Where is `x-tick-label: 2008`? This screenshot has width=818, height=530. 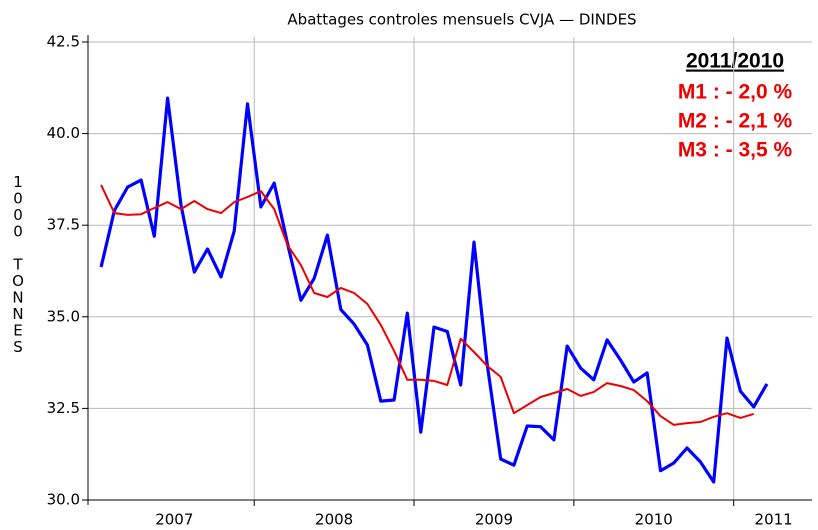
x-tick-label: 2008 is located at coordinates (334, 520).